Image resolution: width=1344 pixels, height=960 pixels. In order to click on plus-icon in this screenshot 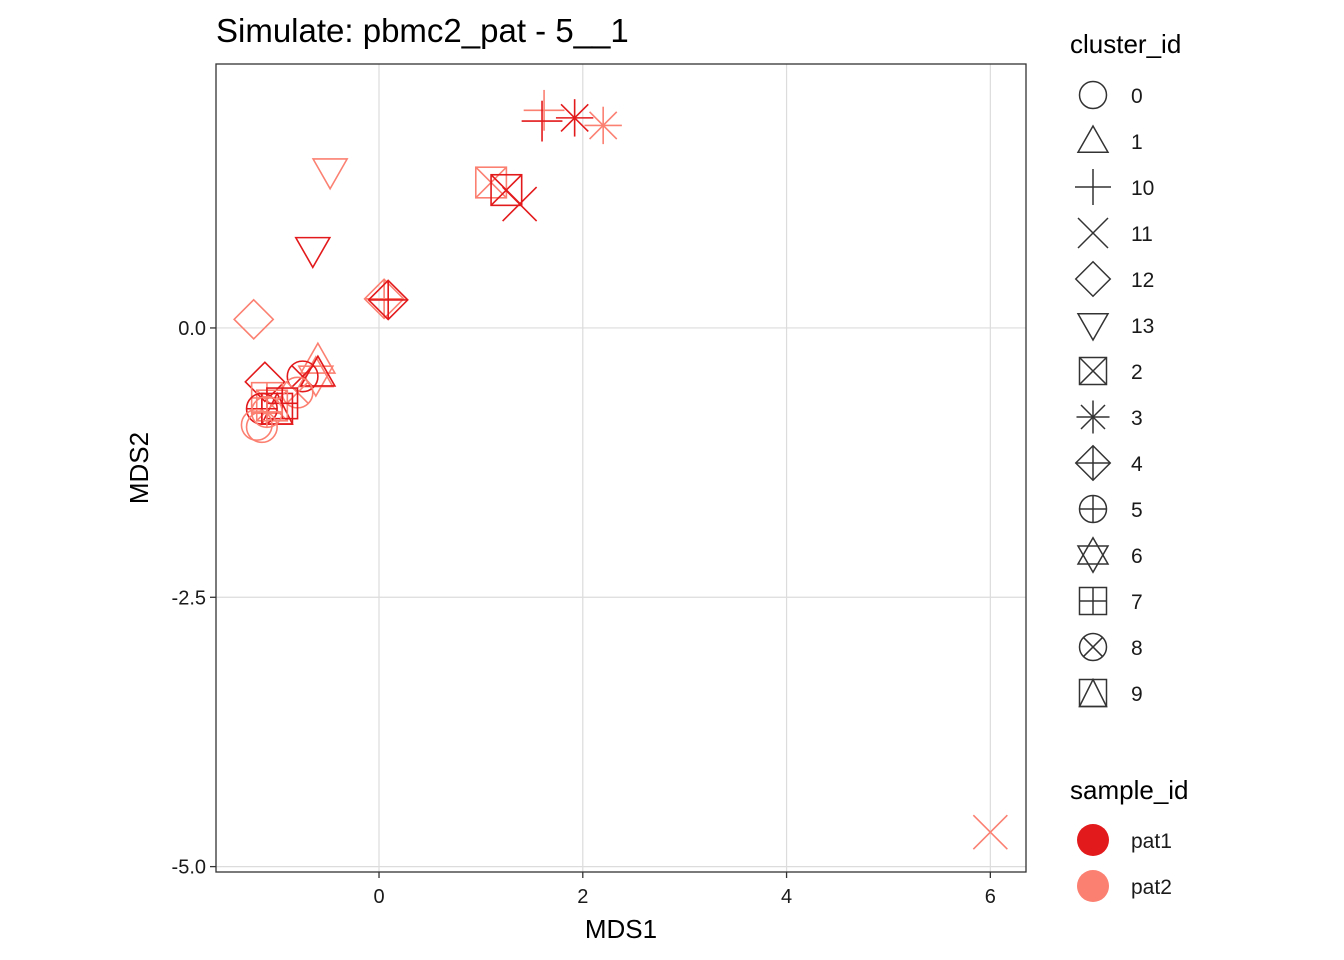, I will do `click(1093, 187)`.